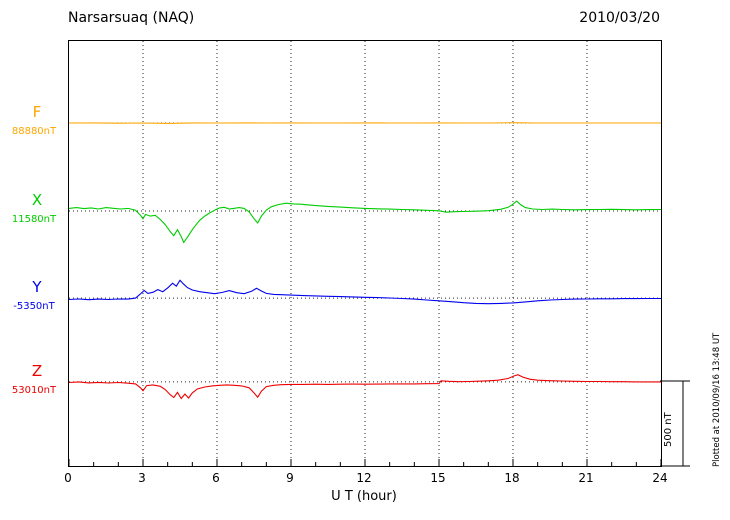  I want to click on series-F-baseline-value: 88880nT, so click(34, 132).